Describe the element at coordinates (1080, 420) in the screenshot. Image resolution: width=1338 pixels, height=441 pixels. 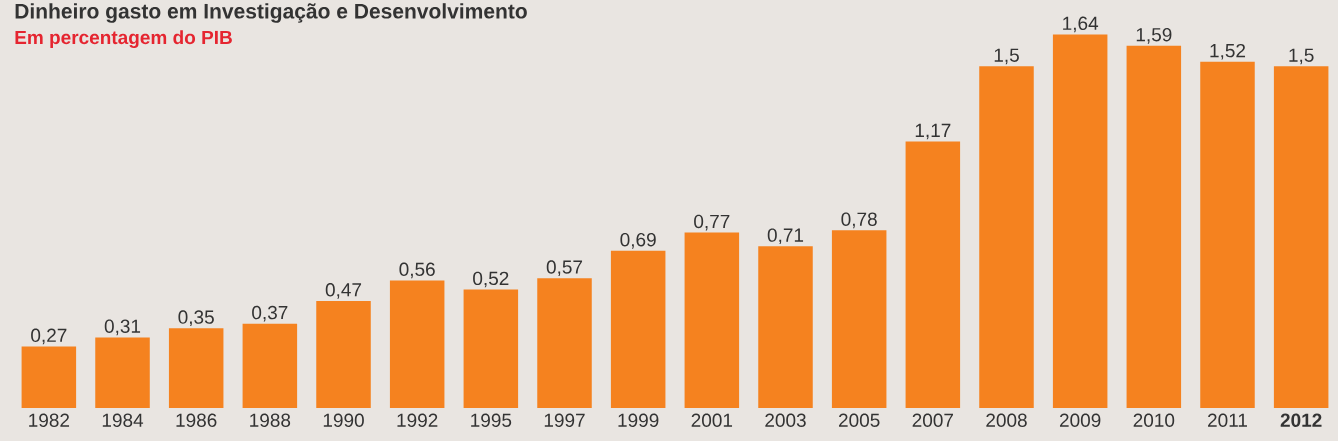
I see `x-tick-label: 2009` at that location.